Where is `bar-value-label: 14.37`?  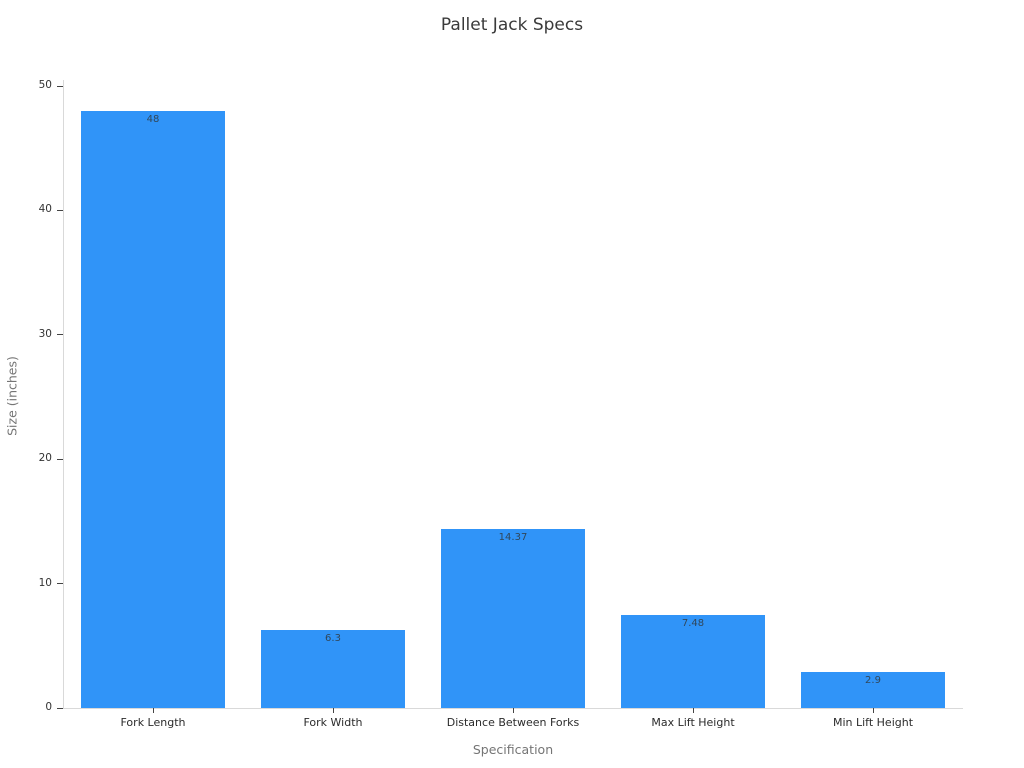
bar-value-label: 14.37 is located at coordinates (513, 538).